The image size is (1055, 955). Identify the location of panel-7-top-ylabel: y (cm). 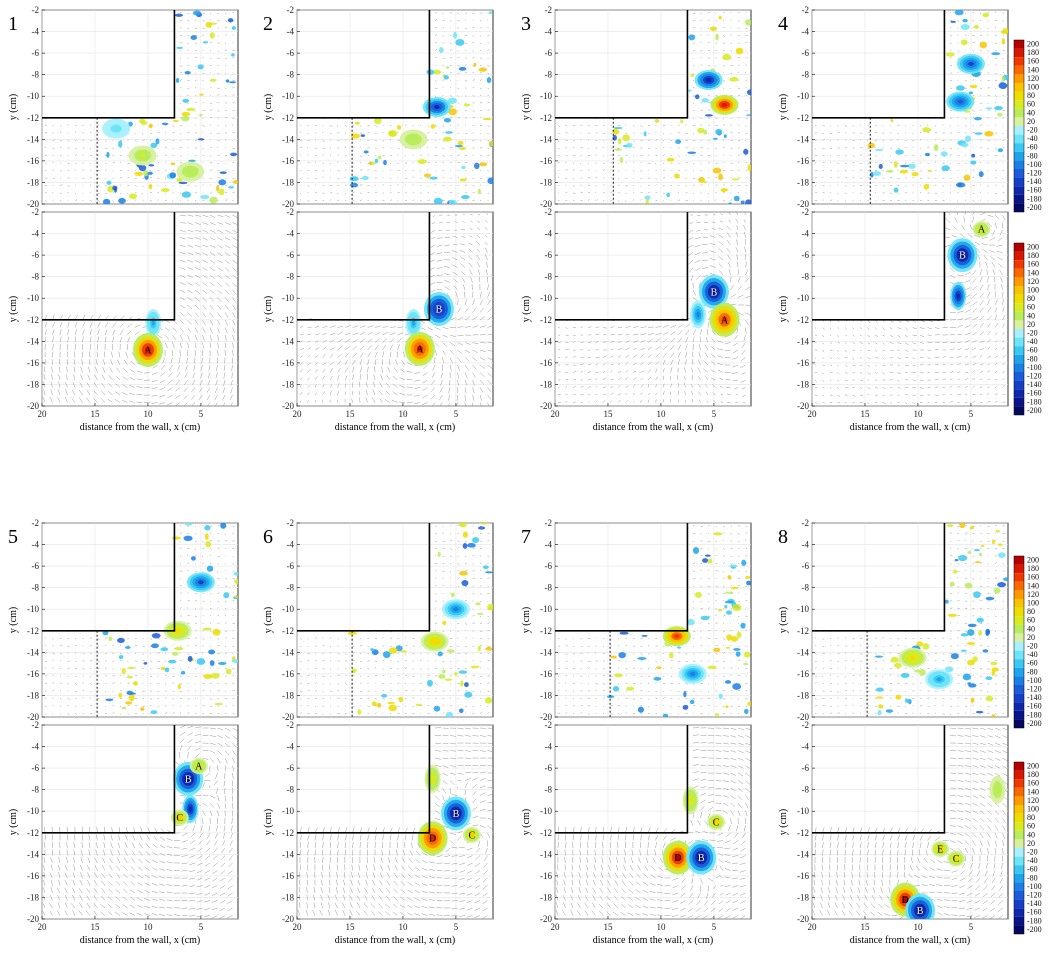
(526, 620).